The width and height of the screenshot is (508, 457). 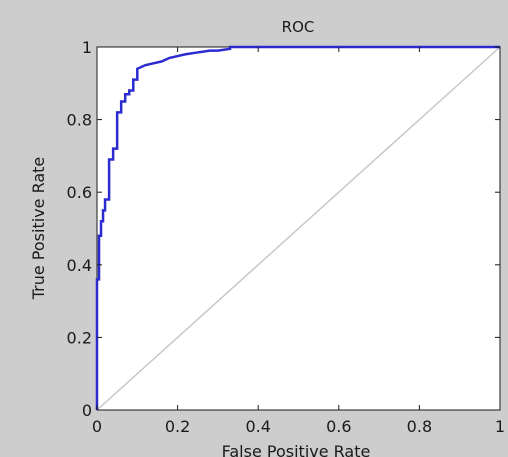 What do you see at coordinates (296, 449) in the screenshot?
I see `x-axis-label: False Positive Rate` at bounding box center [296, 449].